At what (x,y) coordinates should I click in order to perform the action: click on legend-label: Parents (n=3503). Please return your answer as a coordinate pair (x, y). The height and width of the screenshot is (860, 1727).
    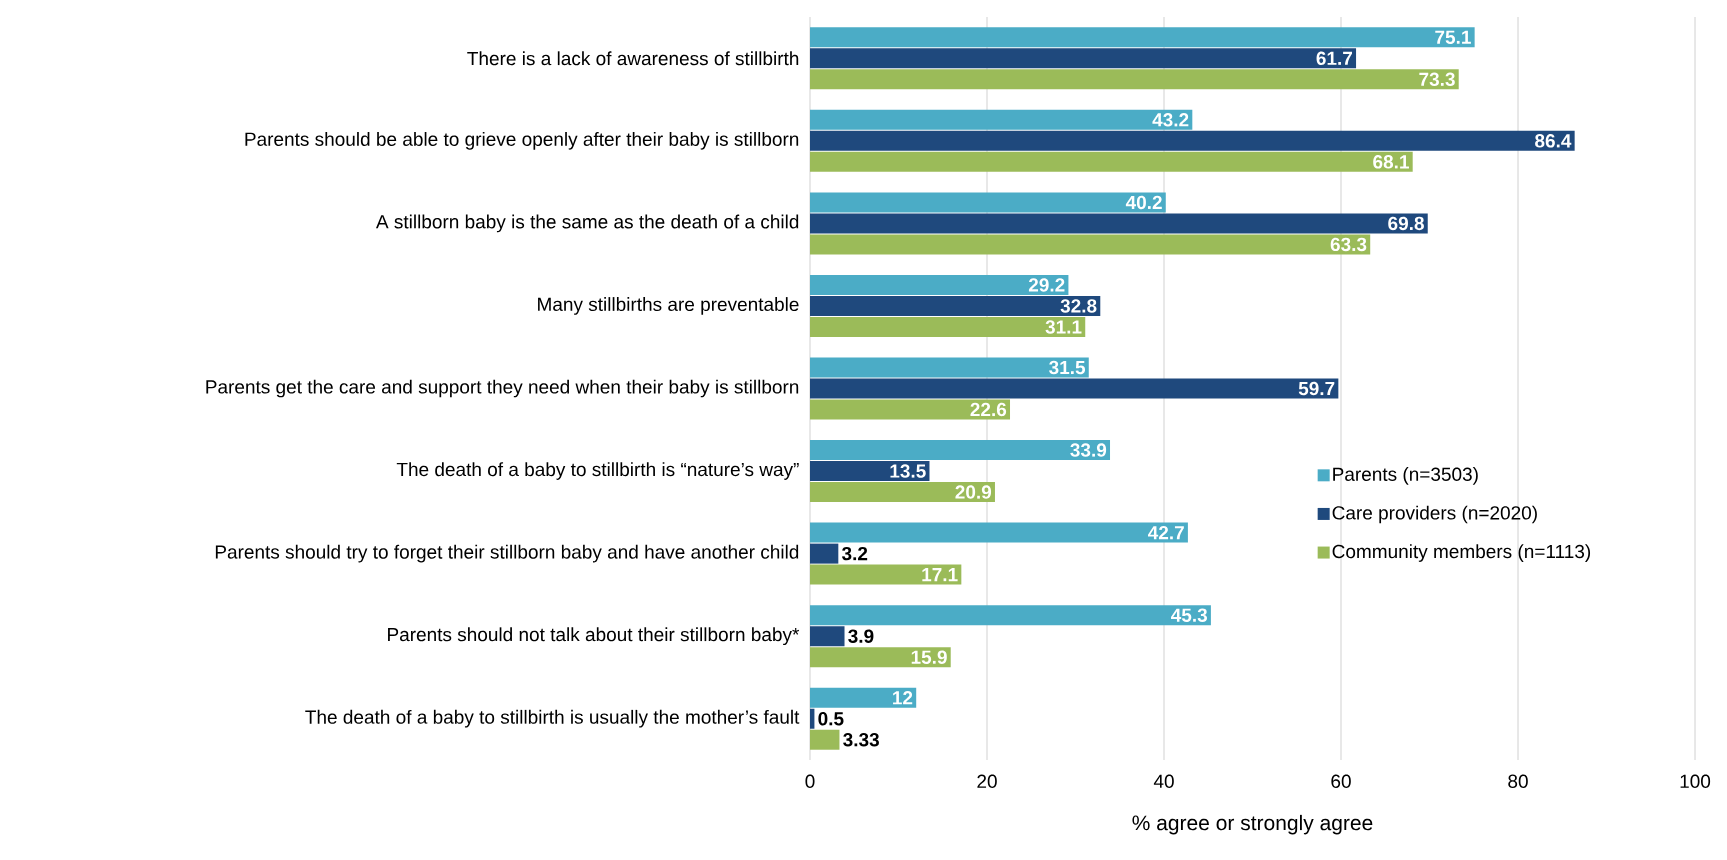
    Looking at the image, I should click on (1405, 476).